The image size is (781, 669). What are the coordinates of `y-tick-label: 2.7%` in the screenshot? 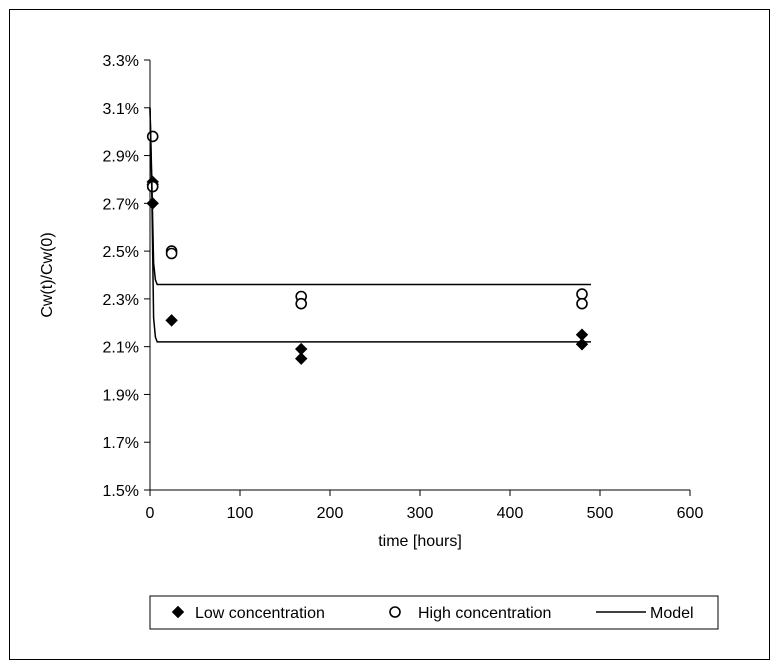 It's located at (121, 204).